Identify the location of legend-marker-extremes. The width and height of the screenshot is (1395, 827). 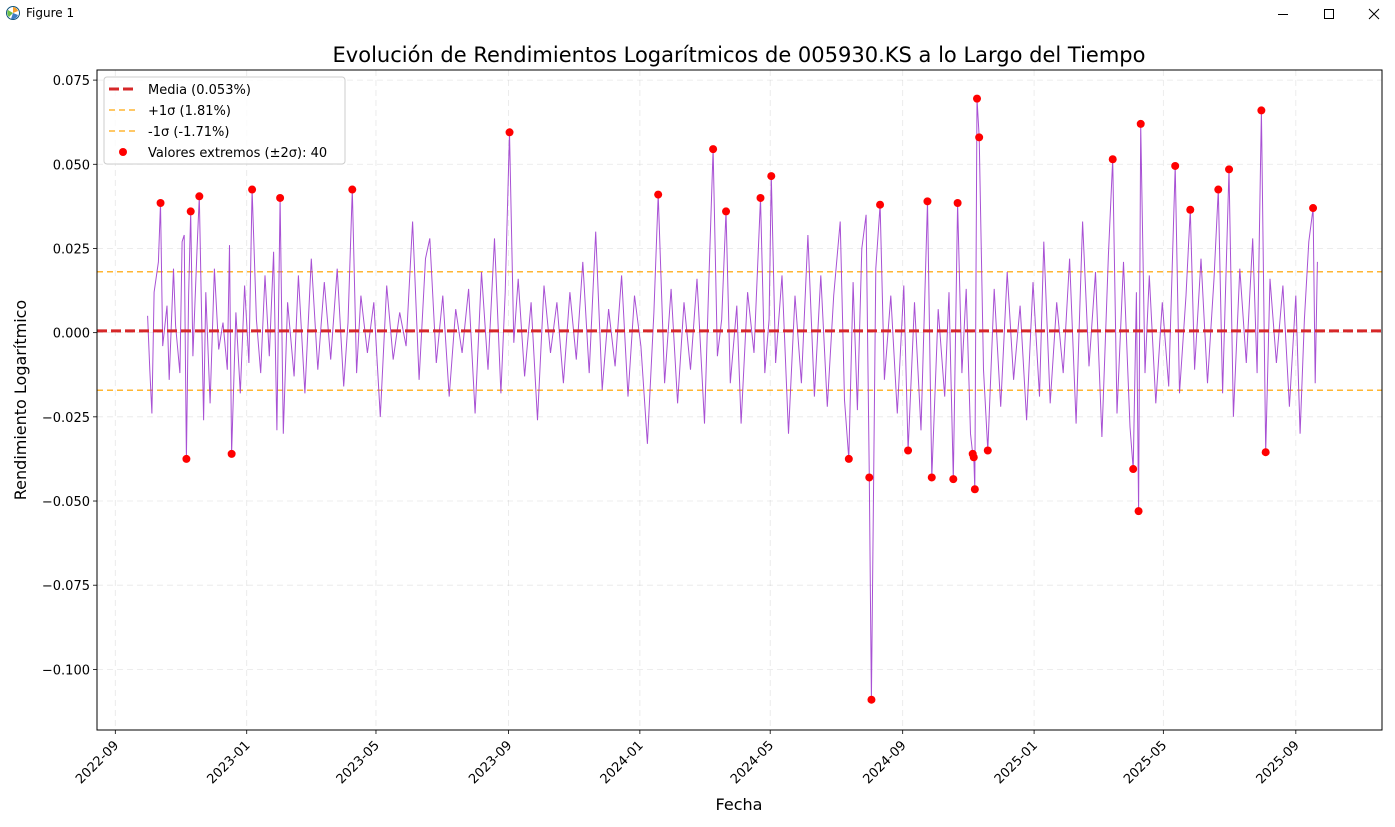
(123, 152).